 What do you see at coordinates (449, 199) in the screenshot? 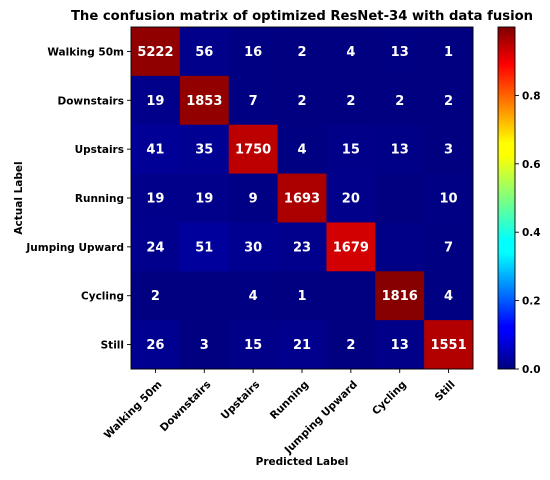
I see `cell-value-label: 10` at bounding box center [449, 199].